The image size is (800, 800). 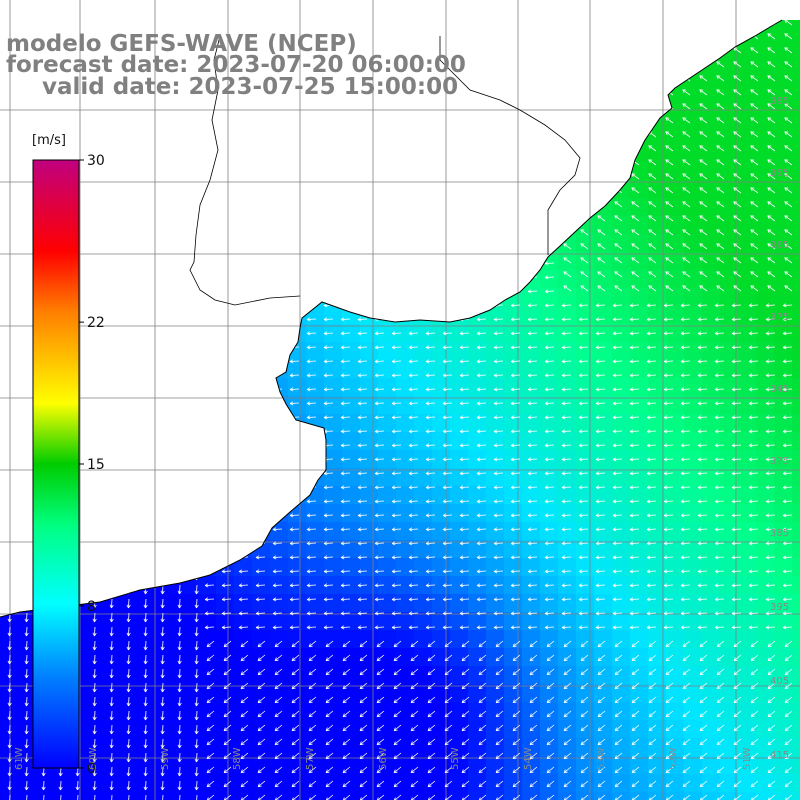 I want to click on model-title: modelo GEFS-WAVE (NCEP), so click(x=181, y=44).